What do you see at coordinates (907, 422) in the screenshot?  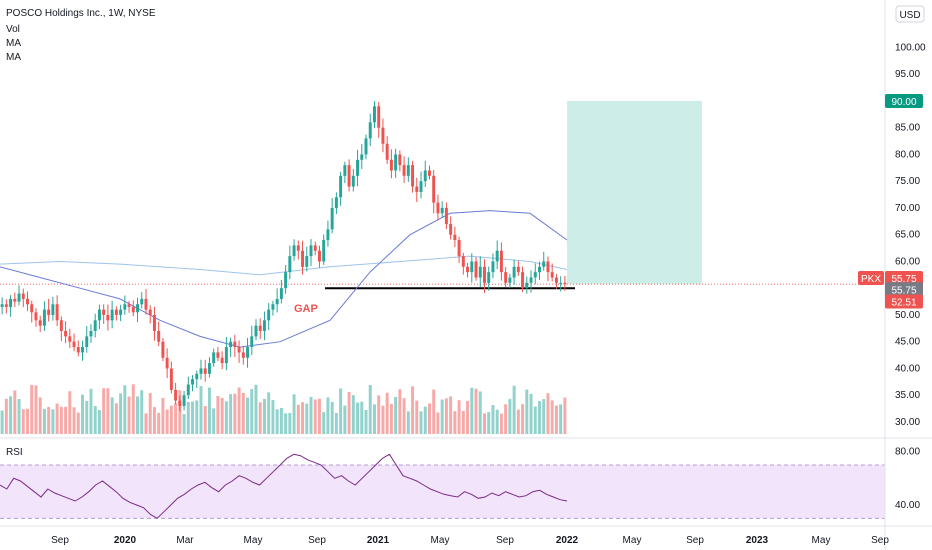 I see `price-tick-label: 30.00` at bounding box center [907, 422].